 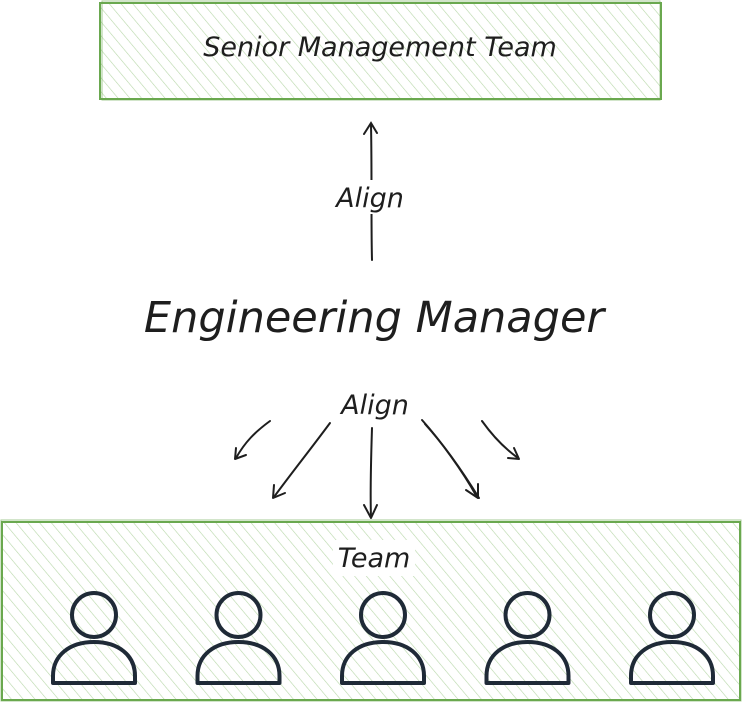 I want to click on upward-label-bg, so click(x=370, y=197).